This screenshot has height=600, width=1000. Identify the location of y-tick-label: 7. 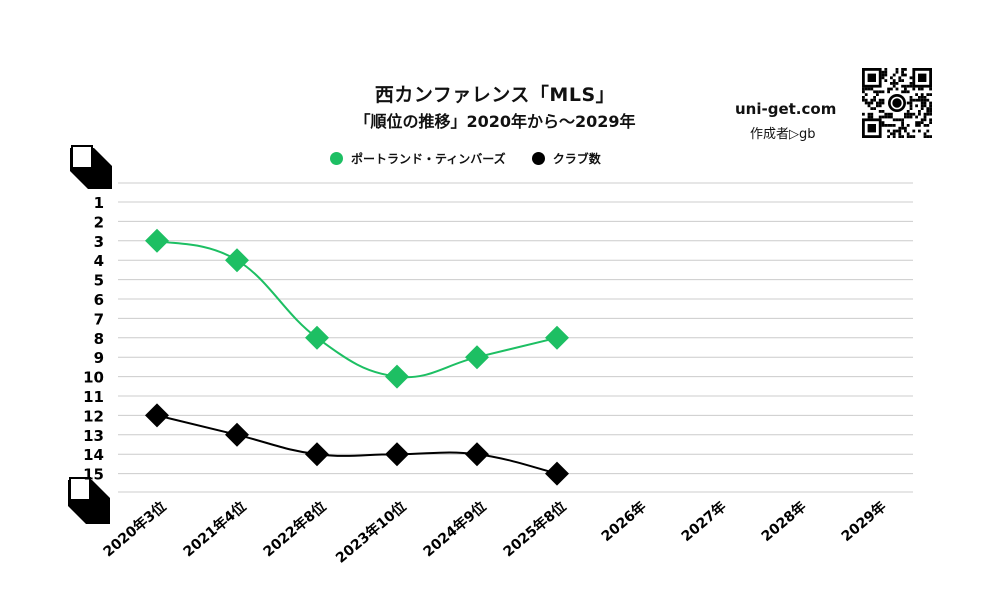
(99, 319).